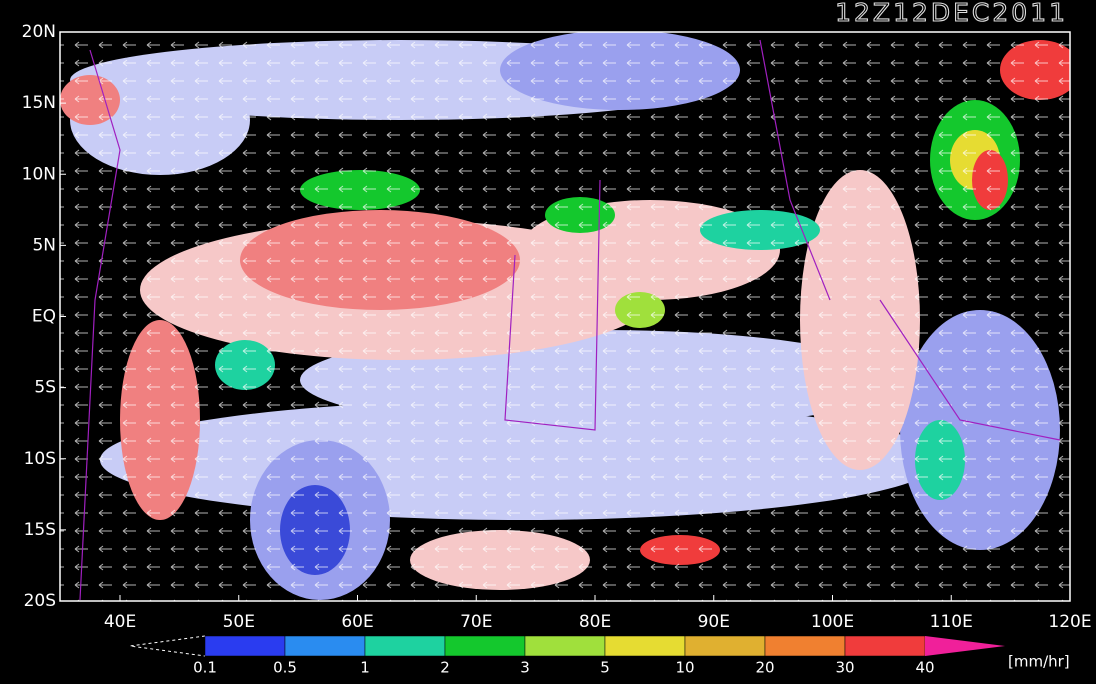  What do you see at coordinates (39, 174) in the screenshot?
I see `lat-label: 10N` at bounding box center [39, 174].